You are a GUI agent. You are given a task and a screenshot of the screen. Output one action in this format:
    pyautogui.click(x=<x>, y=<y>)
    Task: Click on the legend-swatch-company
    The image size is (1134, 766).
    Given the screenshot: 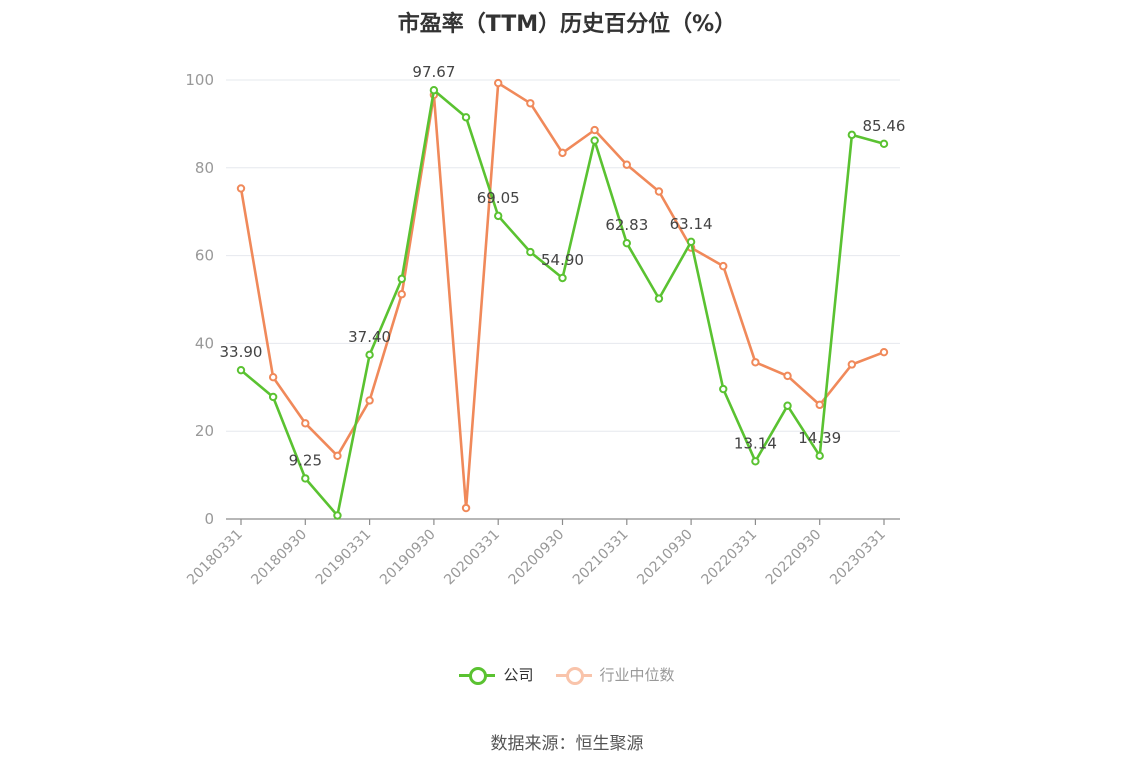 What is the action you would take?
    pyautogui.click(x=477, y=675)
    